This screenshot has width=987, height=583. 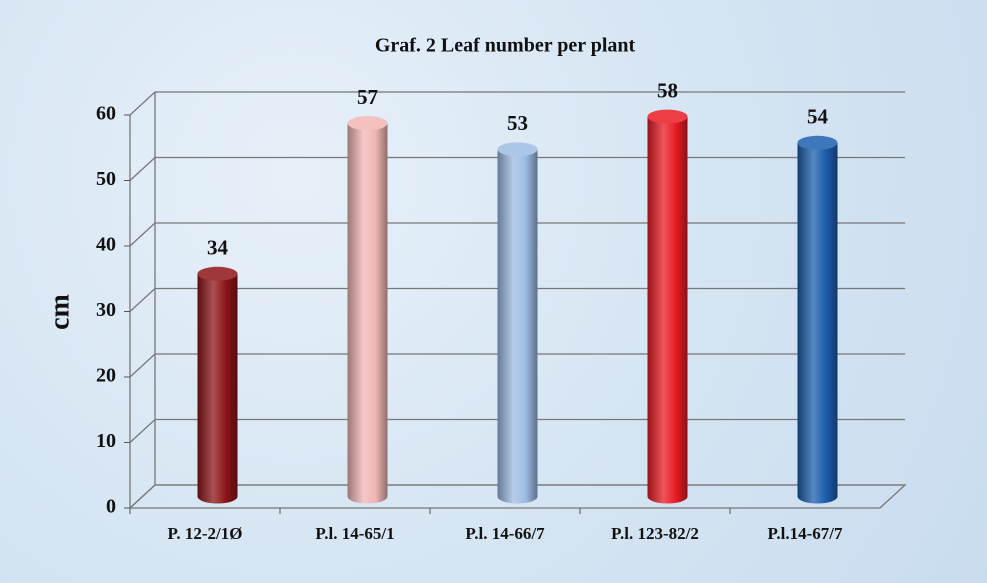 I want to click on y-tick-label: 0, so click(x=111, y=507).